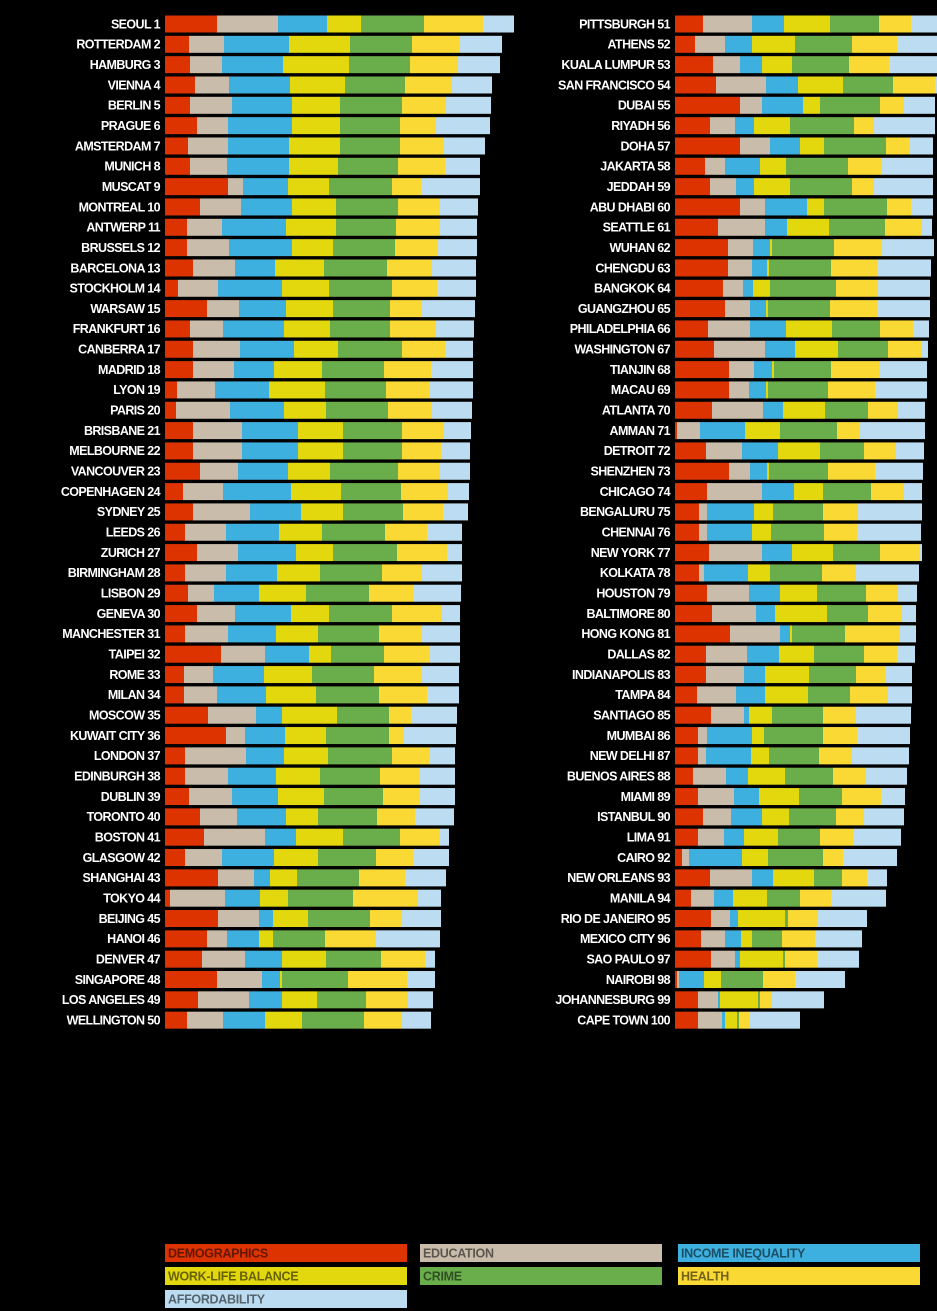 This screenshot has width=937, height=1311. Describe the element at coordinates (623, 1020) in the screenshot. I see `city-label: CAPE TOWN 100` at that location.